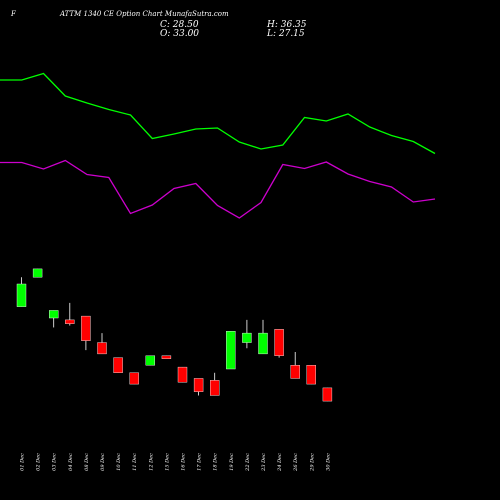 Image resolution: width=500 pixels, height=500 pixels. Describe the element at coordinates (287, 25) in the screenshot. I see `h-value: H: 36.35` at that location.